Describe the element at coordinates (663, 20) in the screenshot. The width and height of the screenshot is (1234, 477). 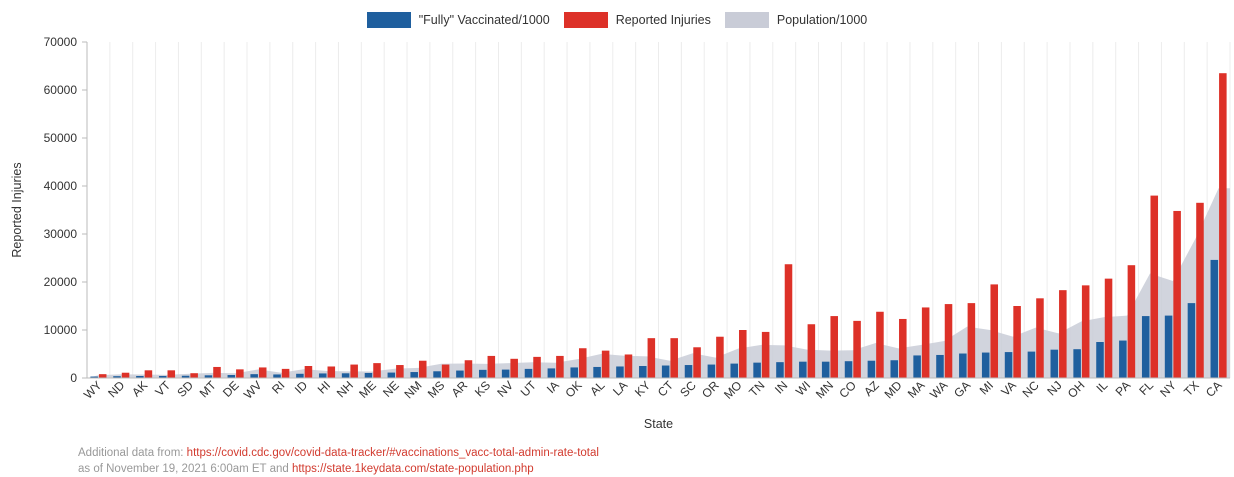
I see `legend-label: Reported Injuries` at that location.